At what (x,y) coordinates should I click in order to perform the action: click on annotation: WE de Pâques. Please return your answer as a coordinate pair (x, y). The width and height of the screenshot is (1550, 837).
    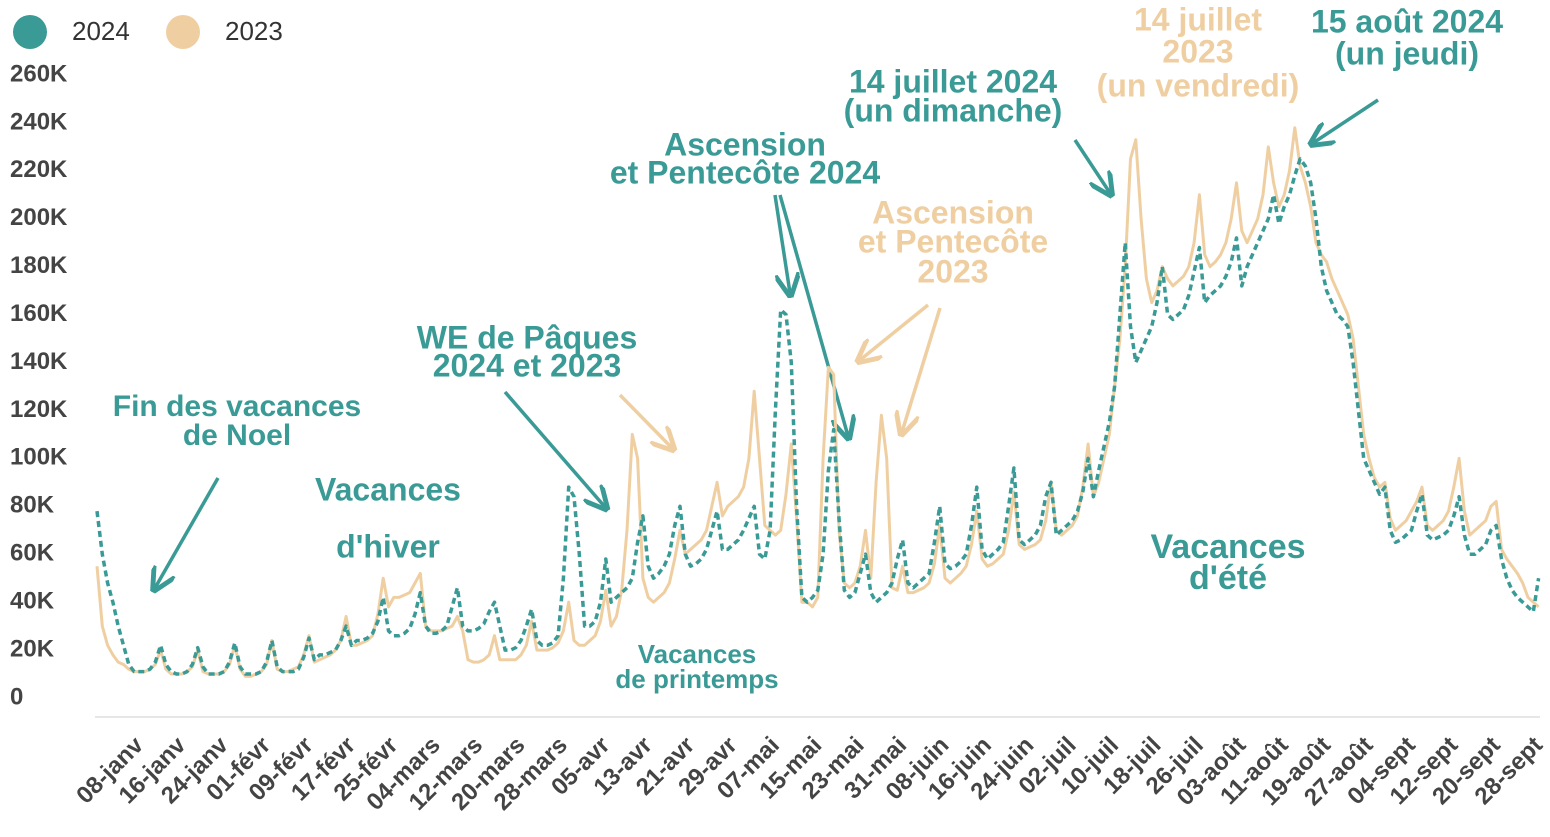
    Looking at the image, I should click on (527, 337).